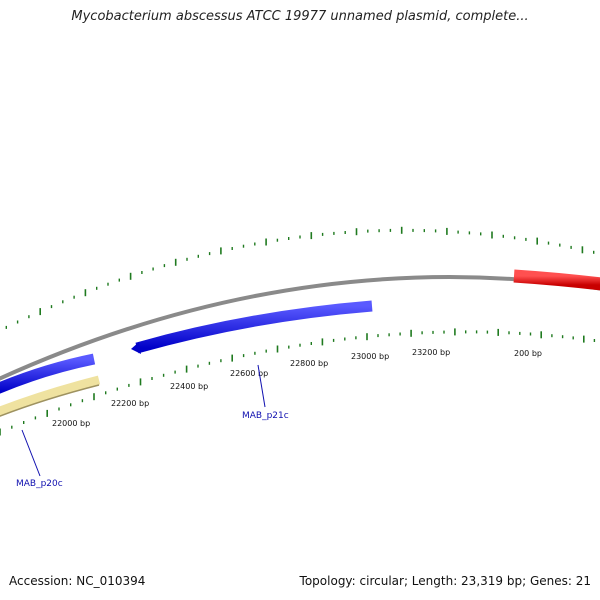  I want to click on accession-text: Accession: NC_010394, so click(77, 581).